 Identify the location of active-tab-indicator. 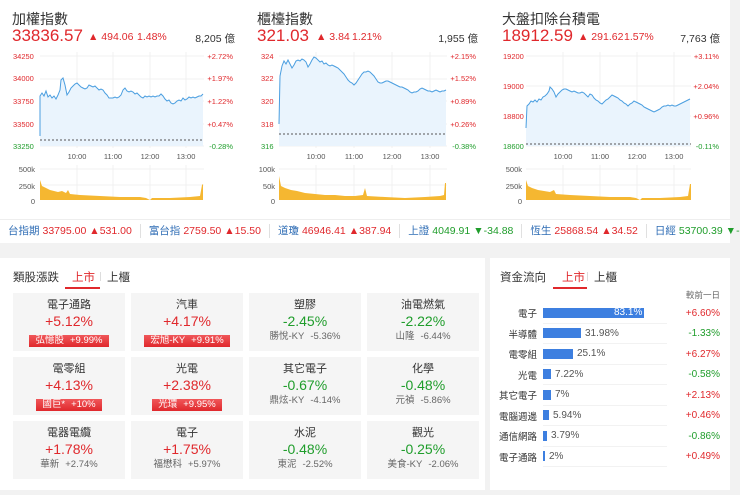
(82, 288).